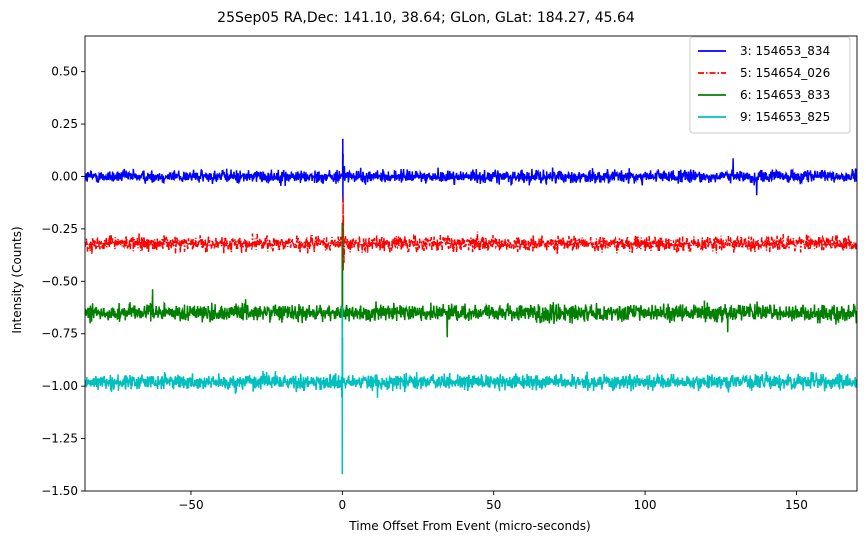 This screenshot has height=545, width=866. What do you see at coordinates (59, 491) in the screenshot?
I see `y-tick-label: −1.50` at bounding box center [59, 491].